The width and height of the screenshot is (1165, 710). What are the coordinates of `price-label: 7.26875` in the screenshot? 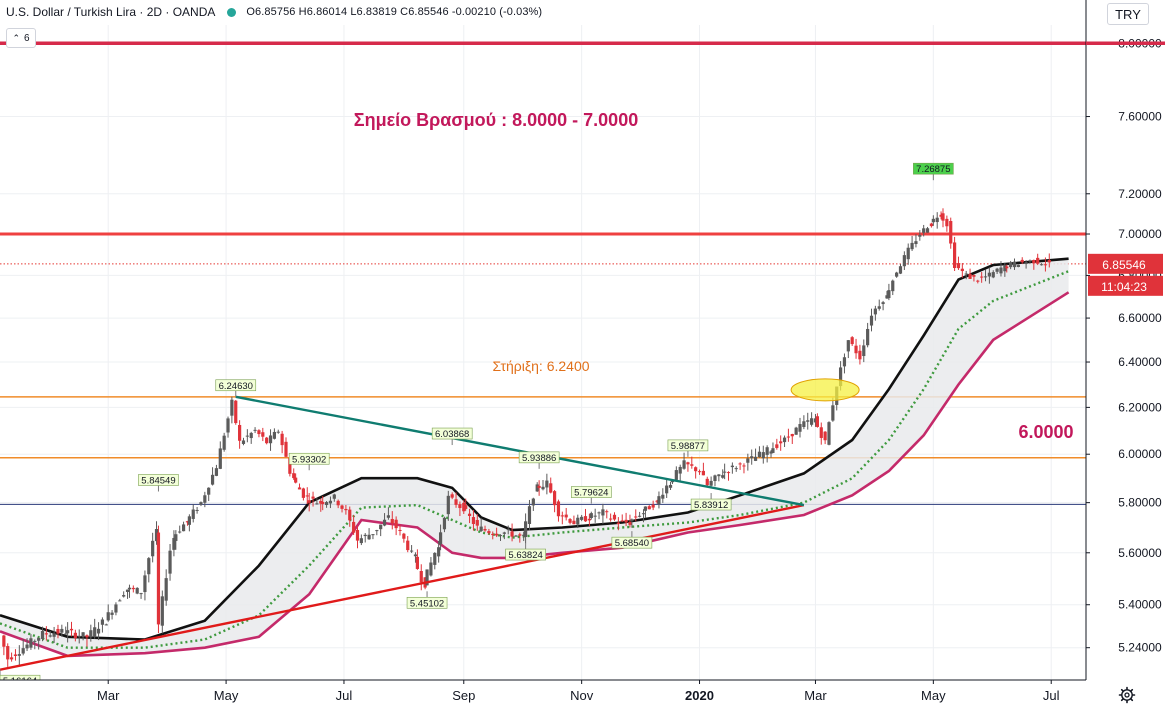 It's located at (933, 171).